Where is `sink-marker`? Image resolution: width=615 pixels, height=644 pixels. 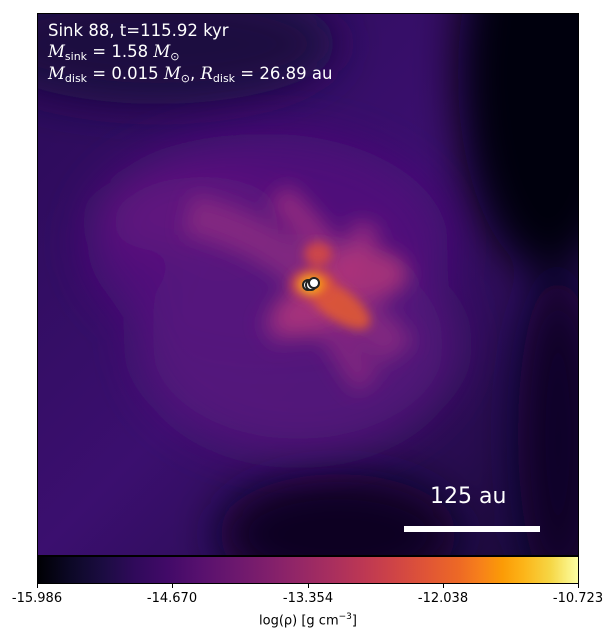
sink-marker is located at coordinates (314, 283).